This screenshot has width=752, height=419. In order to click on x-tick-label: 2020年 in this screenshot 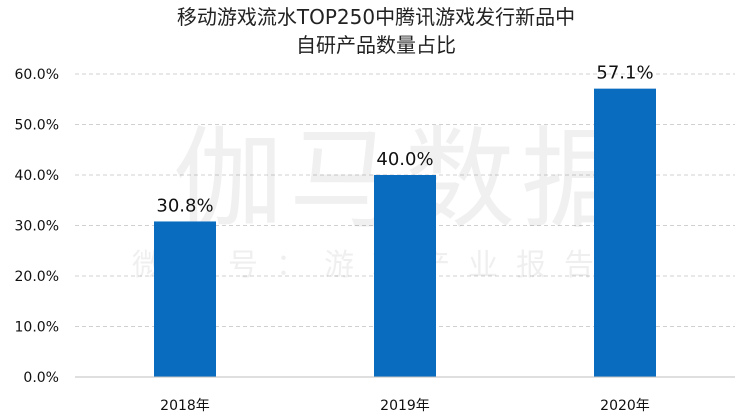, I will do `click(625, 406)`.